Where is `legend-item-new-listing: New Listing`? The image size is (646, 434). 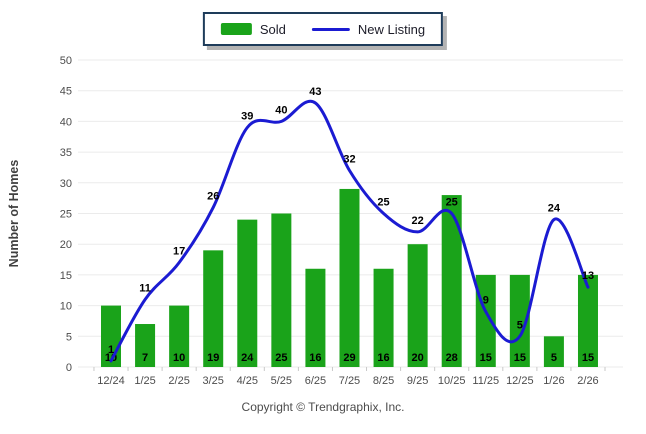 legend-item-new-listing: New Listing is located at coordinates (368, 29).